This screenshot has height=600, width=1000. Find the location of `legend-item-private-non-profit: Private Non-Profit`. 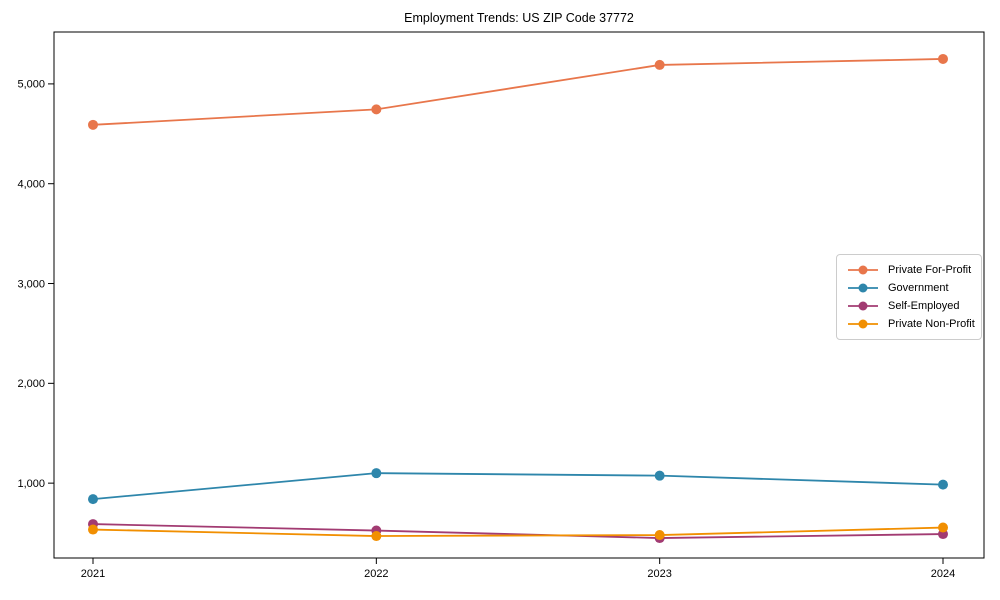

legend-item-private-non-profit: Private Non-Profit is located at coordinates (910, 324).